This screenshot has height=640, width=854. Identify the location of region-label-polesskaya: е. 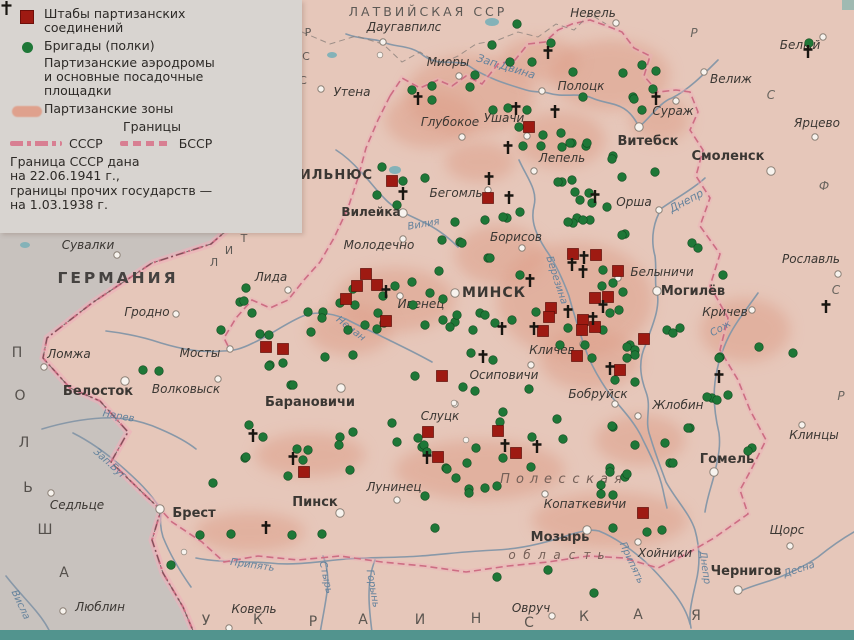
(548, 479).